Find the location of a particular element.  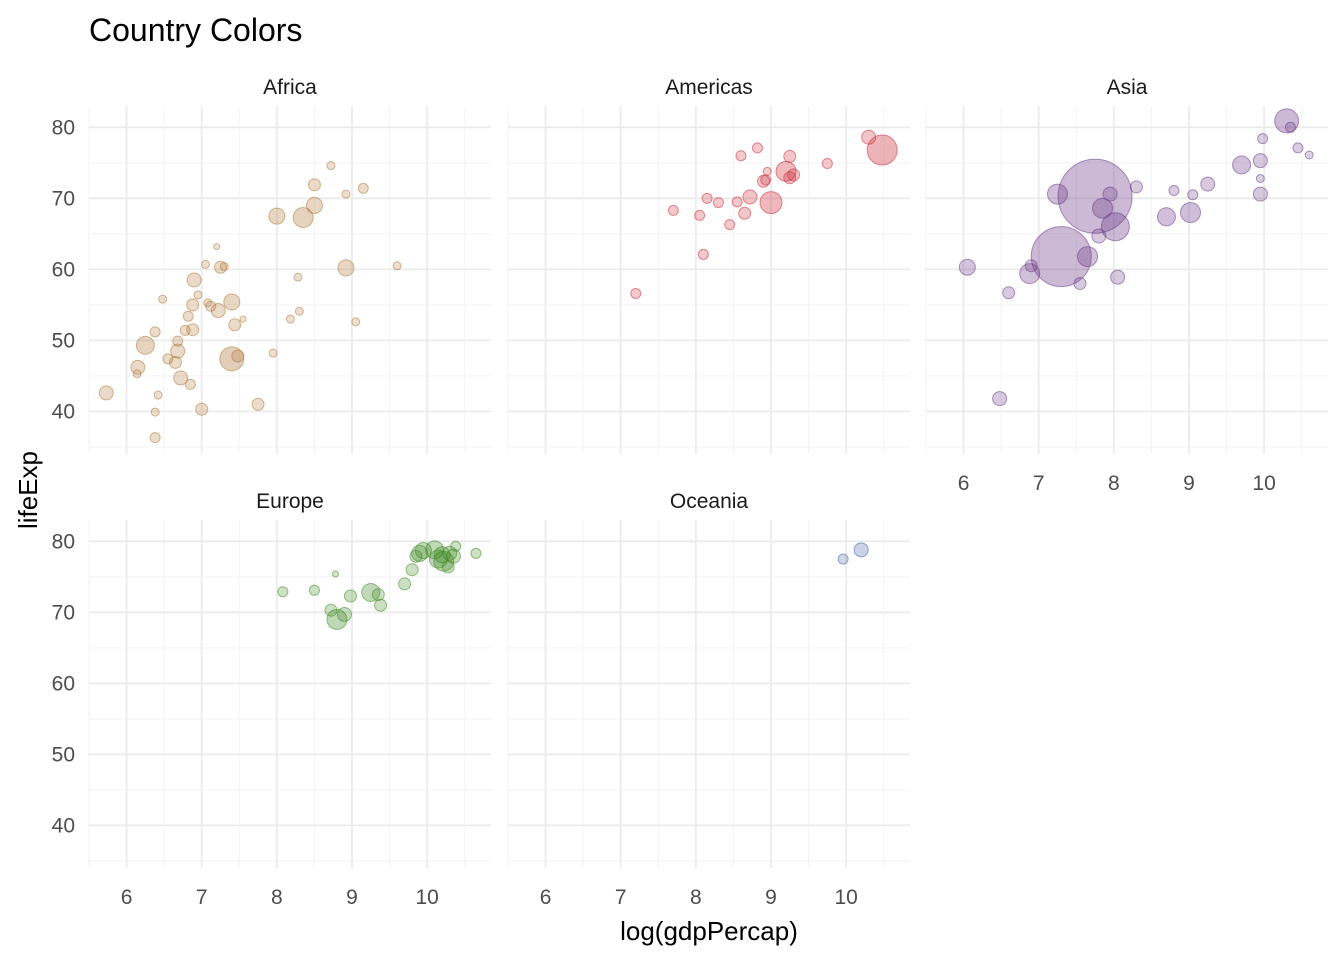

facet-label-africa: Africa is located at coordinates (290, 87).